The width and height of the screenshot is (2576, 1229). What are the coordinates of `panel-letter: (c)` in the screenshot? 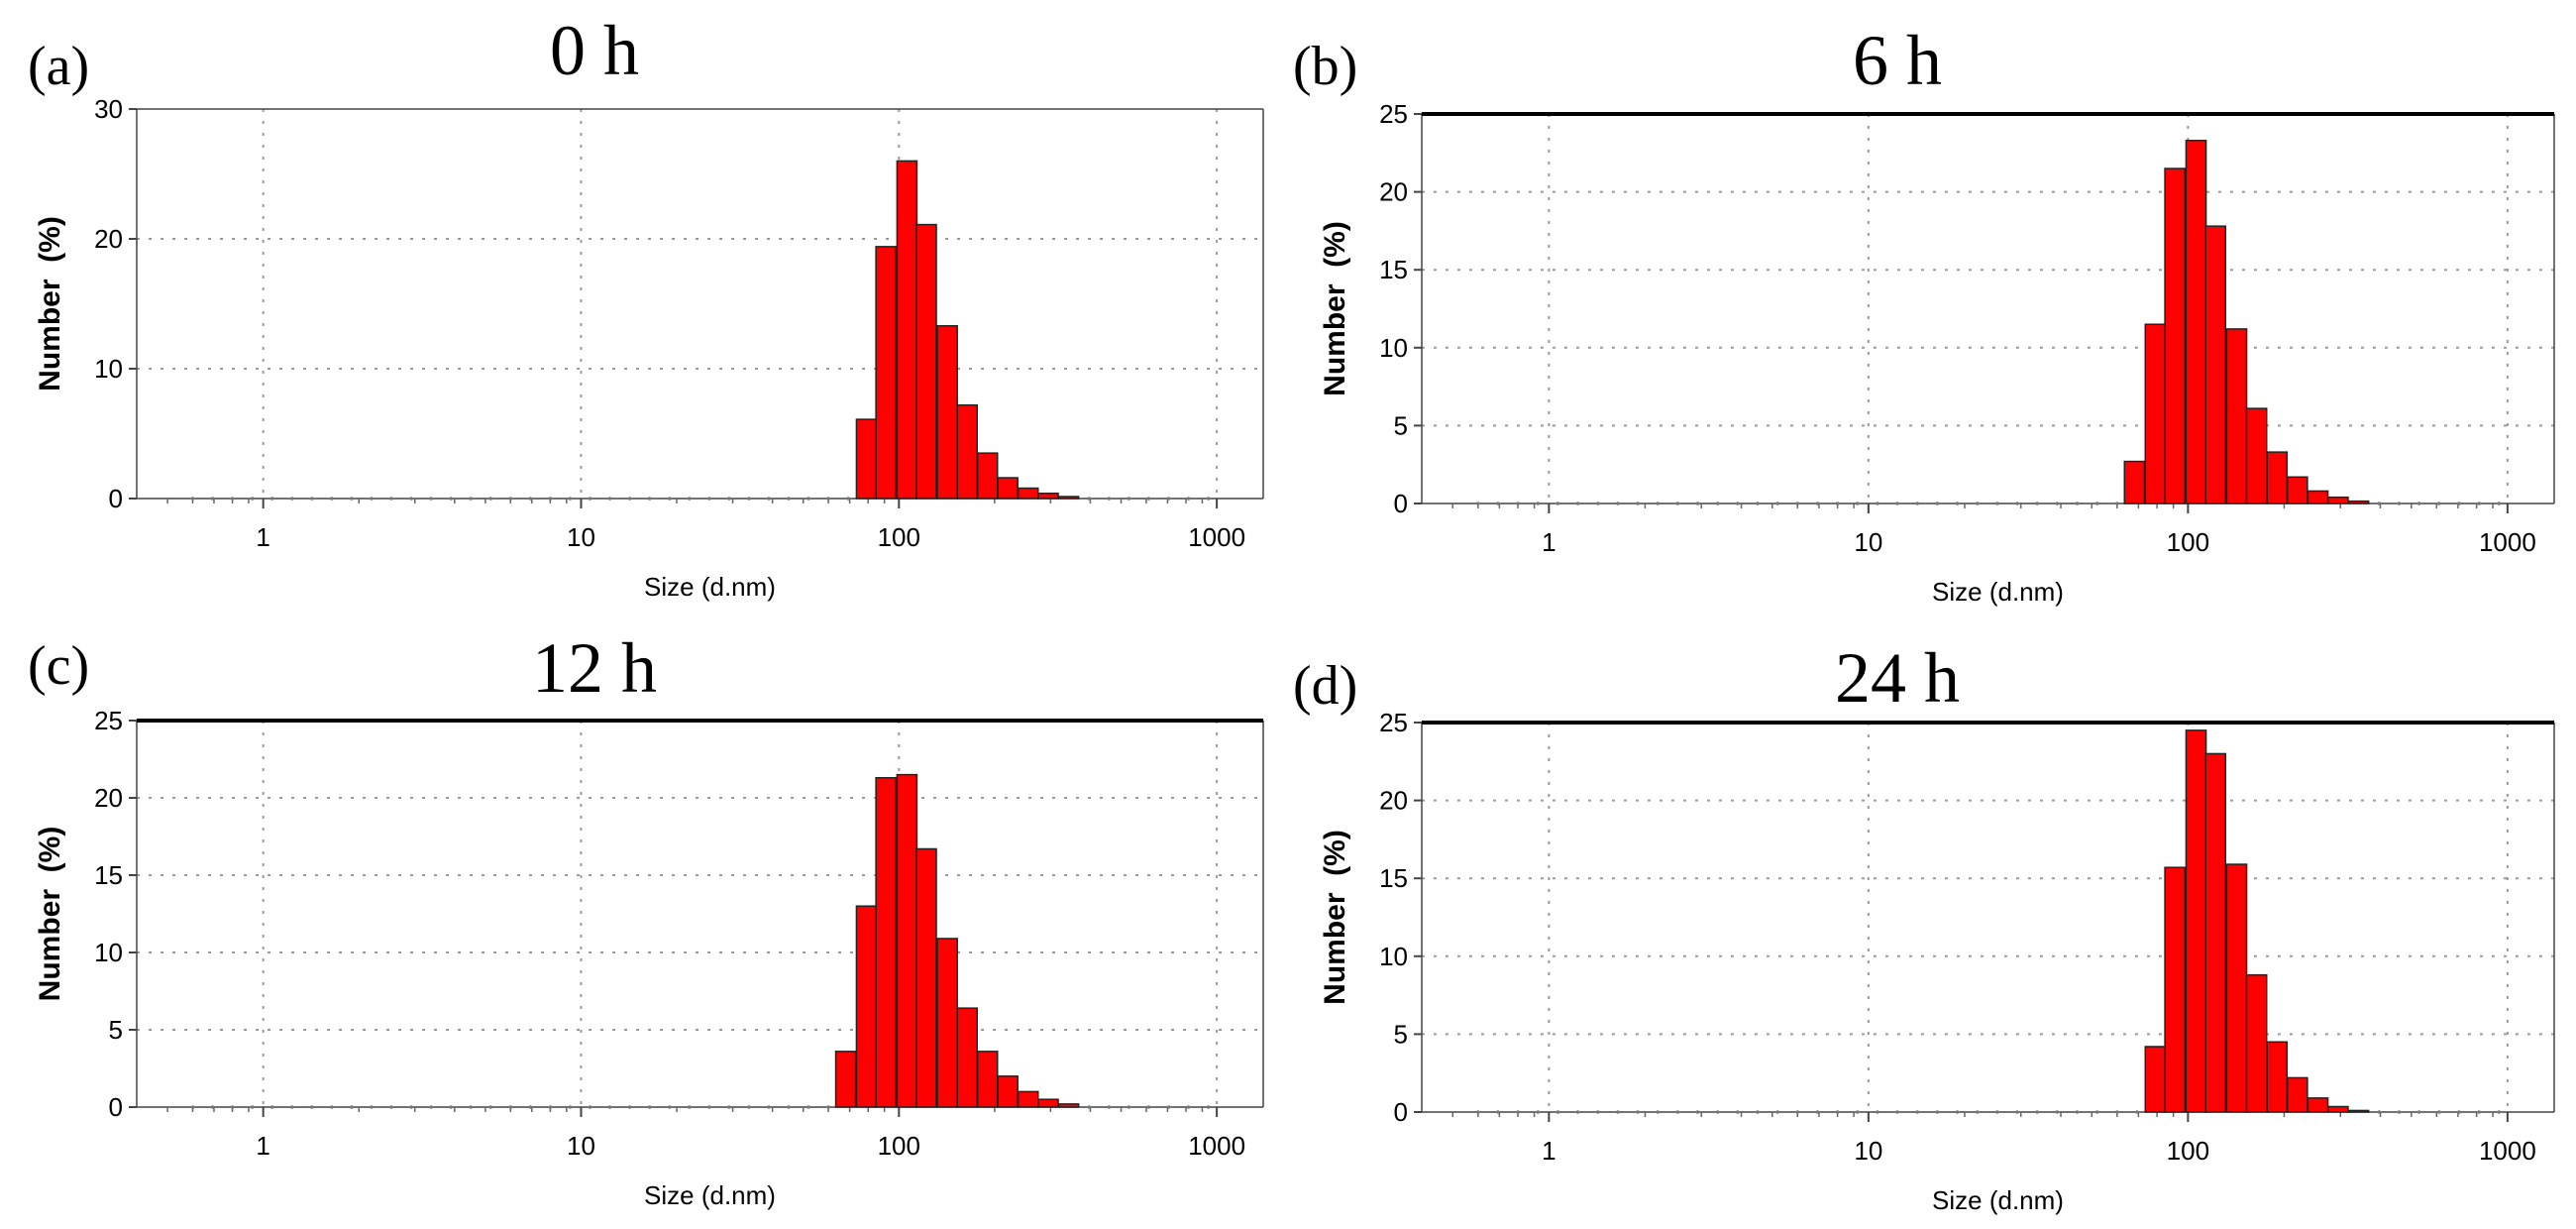 It's located at (58, 666).